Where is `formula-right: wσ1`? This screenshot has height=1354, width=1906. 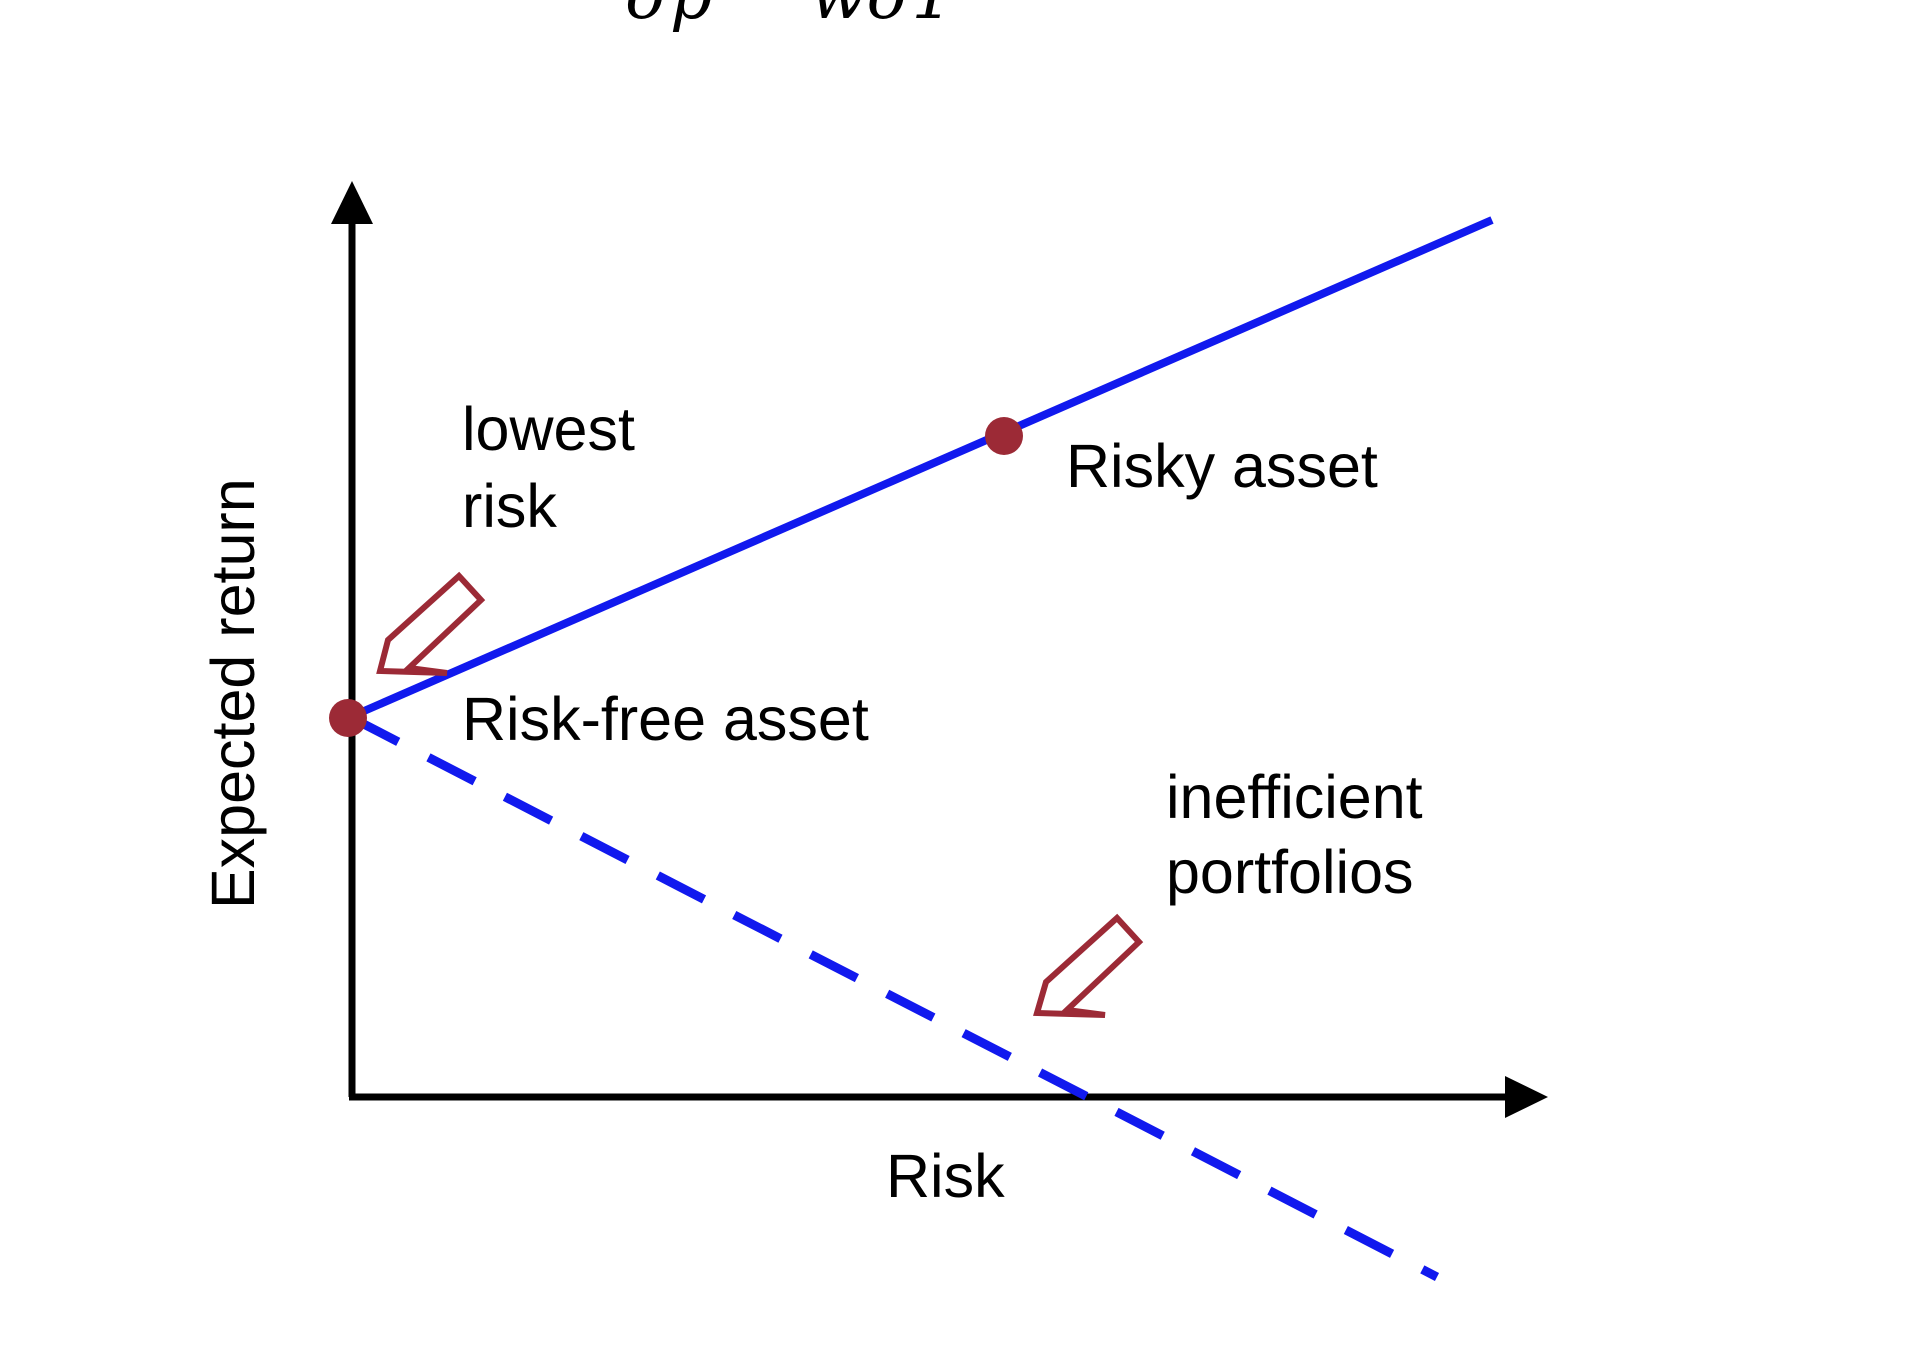 formula-right: wσ1 is located at coordinates (882, 17).